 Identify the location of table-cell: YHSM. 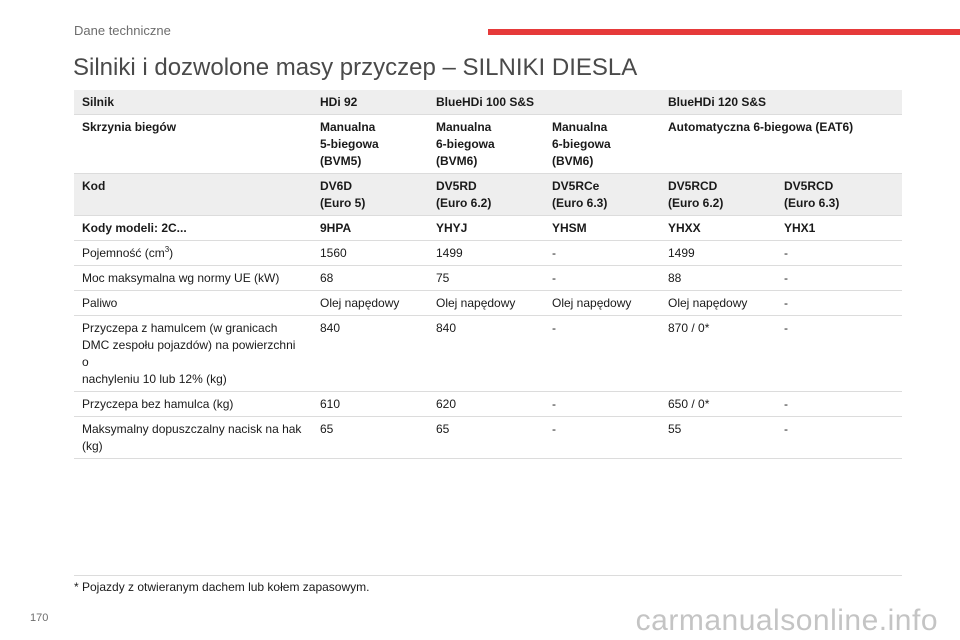
(602, 228).